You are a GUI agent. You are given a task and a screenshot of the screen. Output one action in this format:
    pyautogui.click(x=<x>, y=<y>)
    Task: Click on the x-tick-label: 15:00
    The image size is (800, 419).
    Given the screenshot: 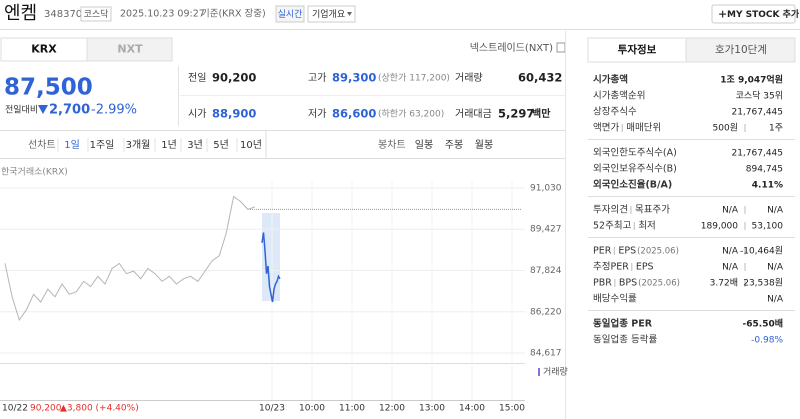 What is the action you would take?
    pyautogui.click(x=512, y=409)
    